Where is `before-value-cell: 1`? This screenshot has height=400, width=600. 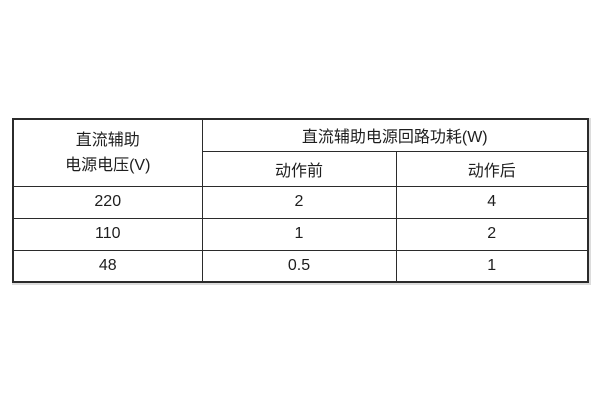
before-value-cell: 1 is located at coordinates (299, 234).